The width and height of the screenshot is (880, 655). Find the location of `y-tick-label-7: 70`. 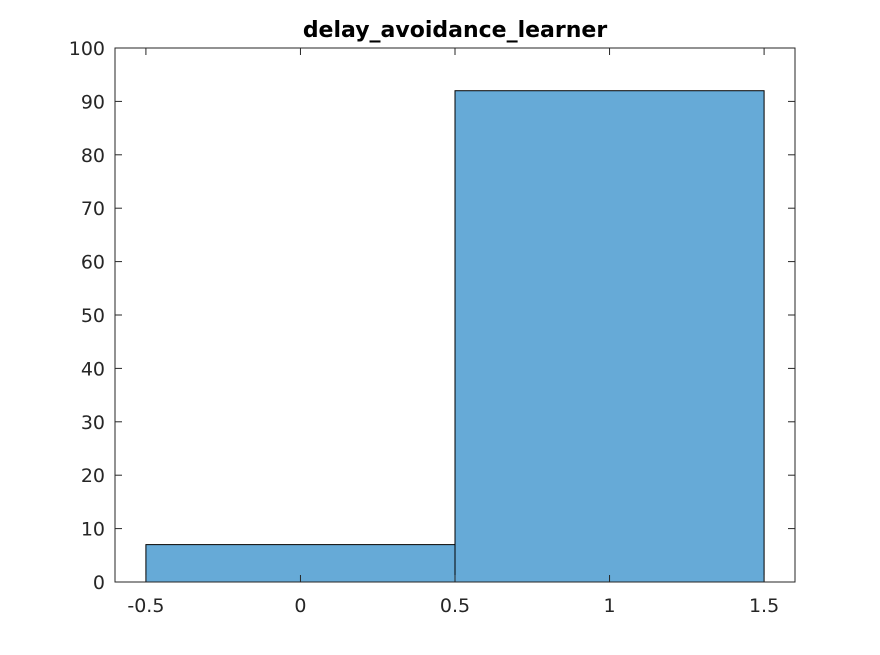

y-tick-label-7: 70 is located at coordinates (93, 209).